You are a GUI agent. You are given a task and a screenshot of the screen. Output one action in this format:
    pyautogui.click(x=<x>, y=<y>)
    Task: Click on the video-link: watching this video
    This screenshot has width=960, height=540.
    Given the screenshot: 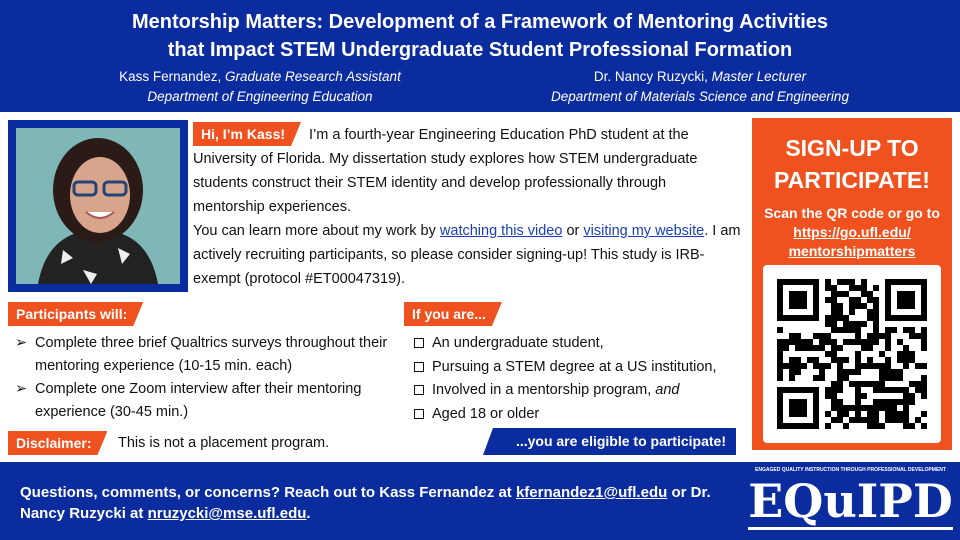 What is the action you would take?
    pyautogui.click(x=501, y=231)
    